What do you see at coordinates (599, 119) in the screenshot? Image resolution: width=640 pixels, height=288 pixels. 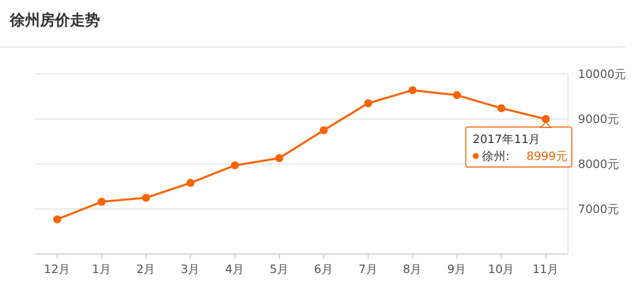 I see `y-tick-label: 9000元` at bounding box center [599, 119].